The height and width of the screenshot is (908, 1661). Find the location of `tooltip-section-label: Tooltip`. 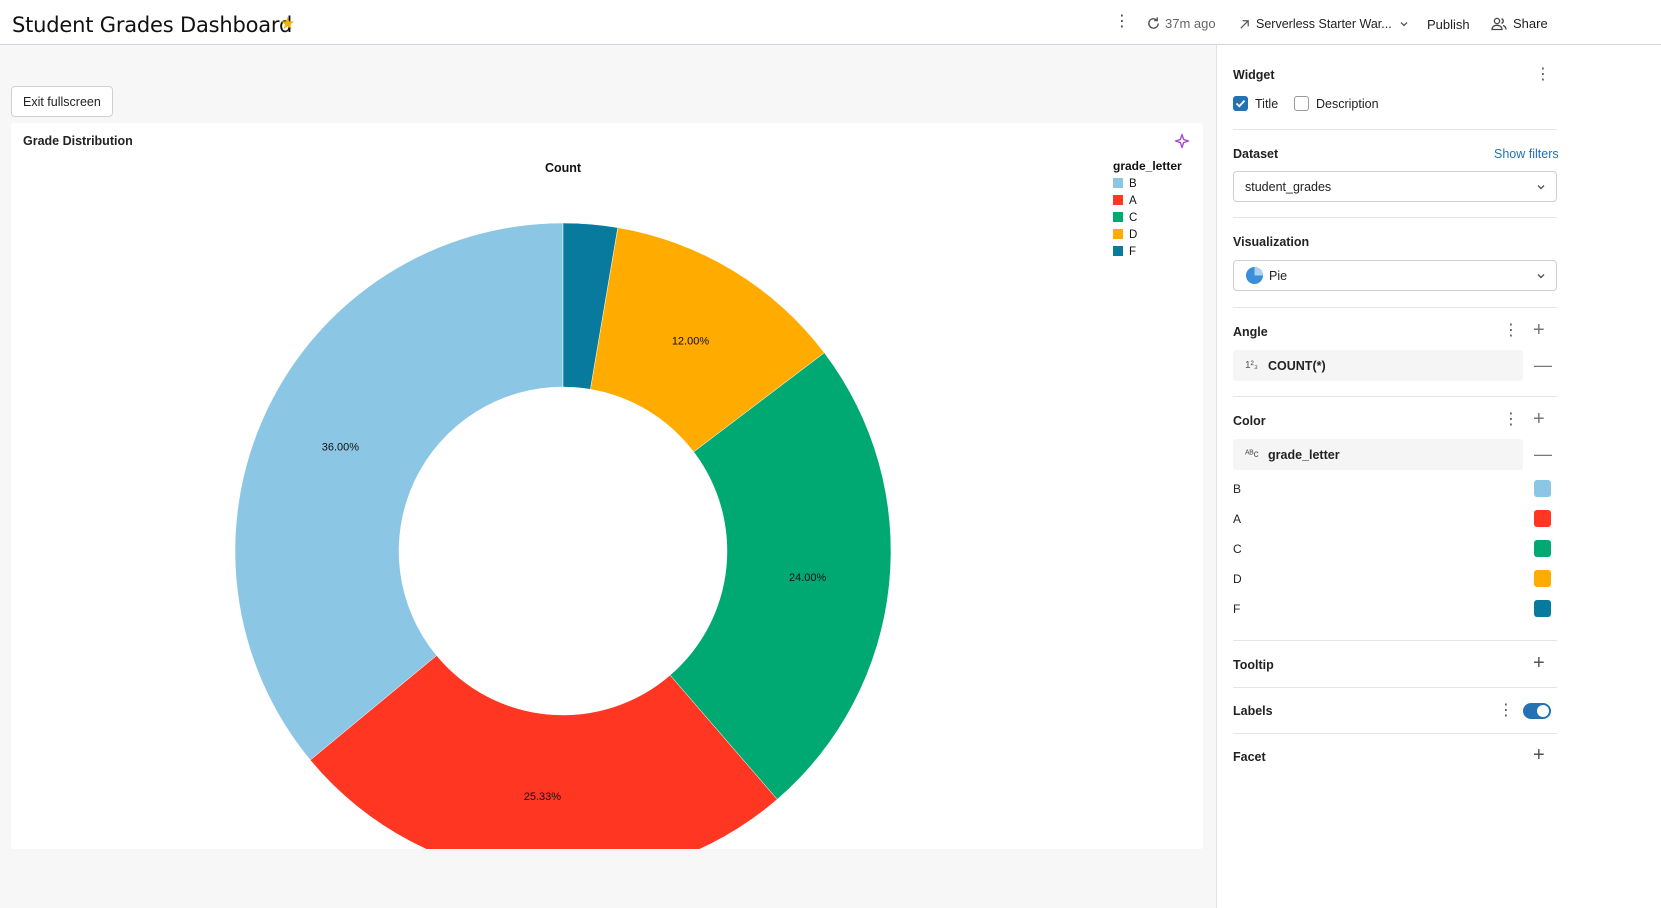

tooltip-section-label: Tooltip is located at coordinates (1253, 665).